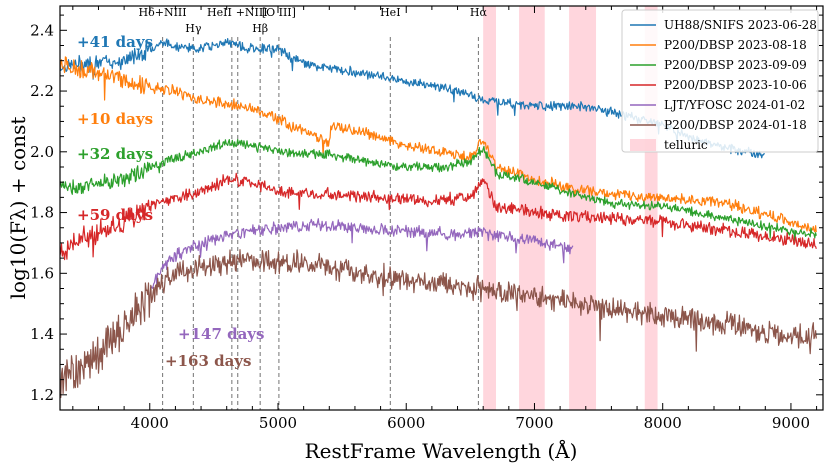 Image resolution: width=830 pixels, height=470 pixels. I want to click on epoch-label-1: +41 days, so click(115, 42).